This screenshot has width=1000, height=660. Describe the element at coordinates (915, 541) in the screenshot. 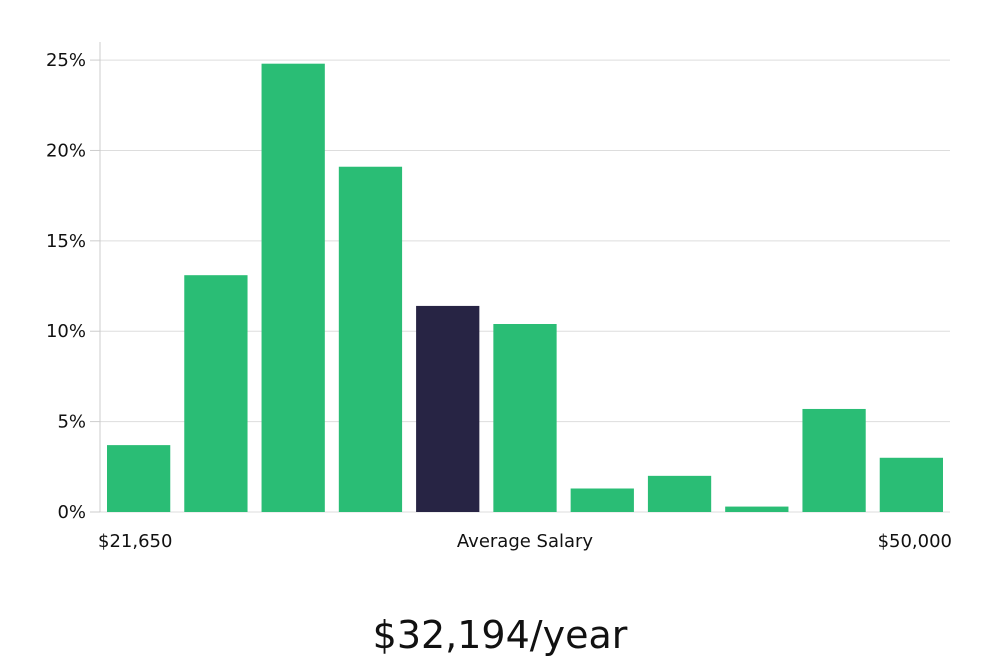

I see `x-axis-max-label: $50,000` at that location.